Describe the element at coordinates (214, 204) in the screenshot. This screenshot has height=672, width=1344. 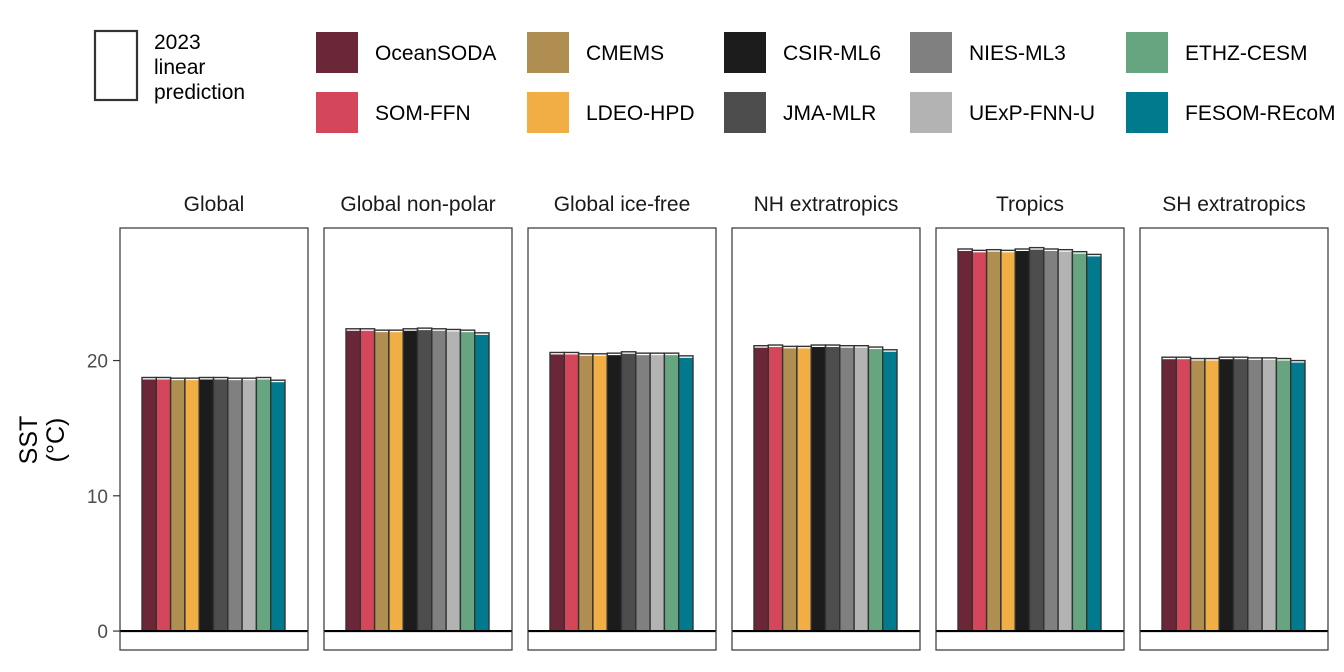
I see `panel-title: Global` at that location.